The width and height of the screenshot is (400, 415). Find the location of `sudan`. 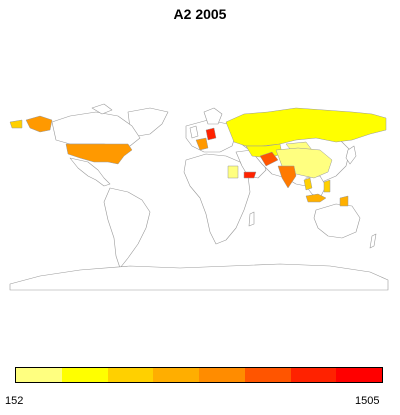

sudan is located at coordinates (233, 172).